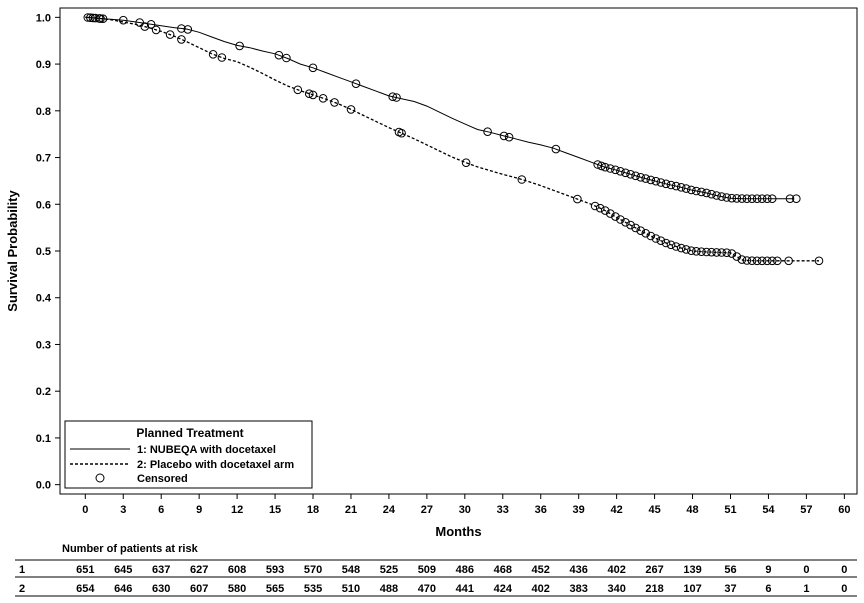  Describe the element at coordinates (466, 505) in the screenshot. I see `x-axis: 0 3 6 9 12 15 18 21 24 27 30 33 36 39 42 45 48 51 54 57 60` at that location.